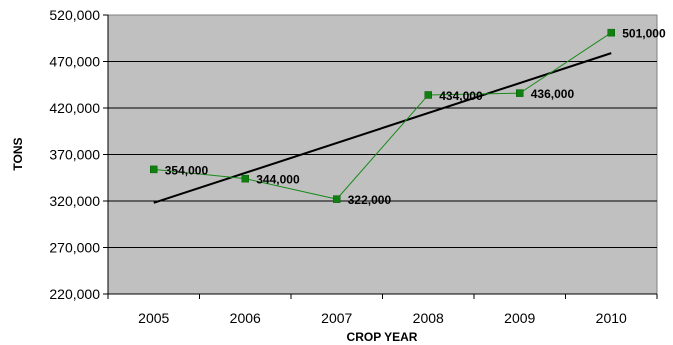  I want to click on y-tick-label: 270,000, so click(74, 248).